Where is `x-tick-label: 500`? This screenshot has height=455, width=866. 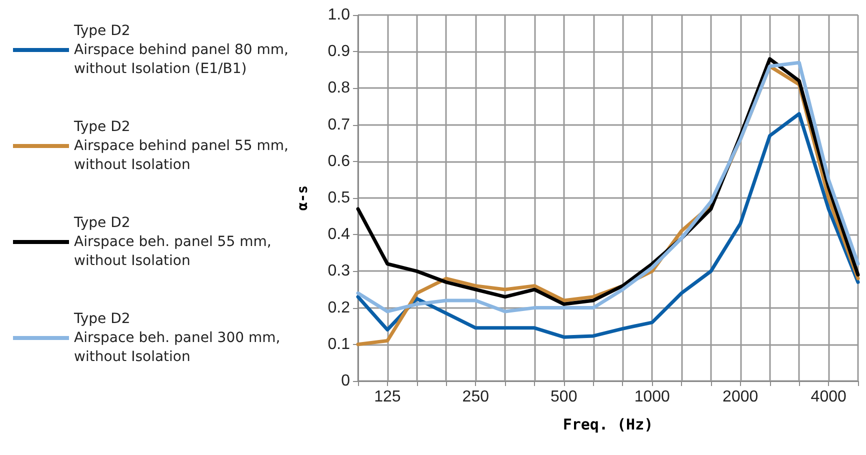 x-tick-label: 500 is located at coordinates (564, 397).